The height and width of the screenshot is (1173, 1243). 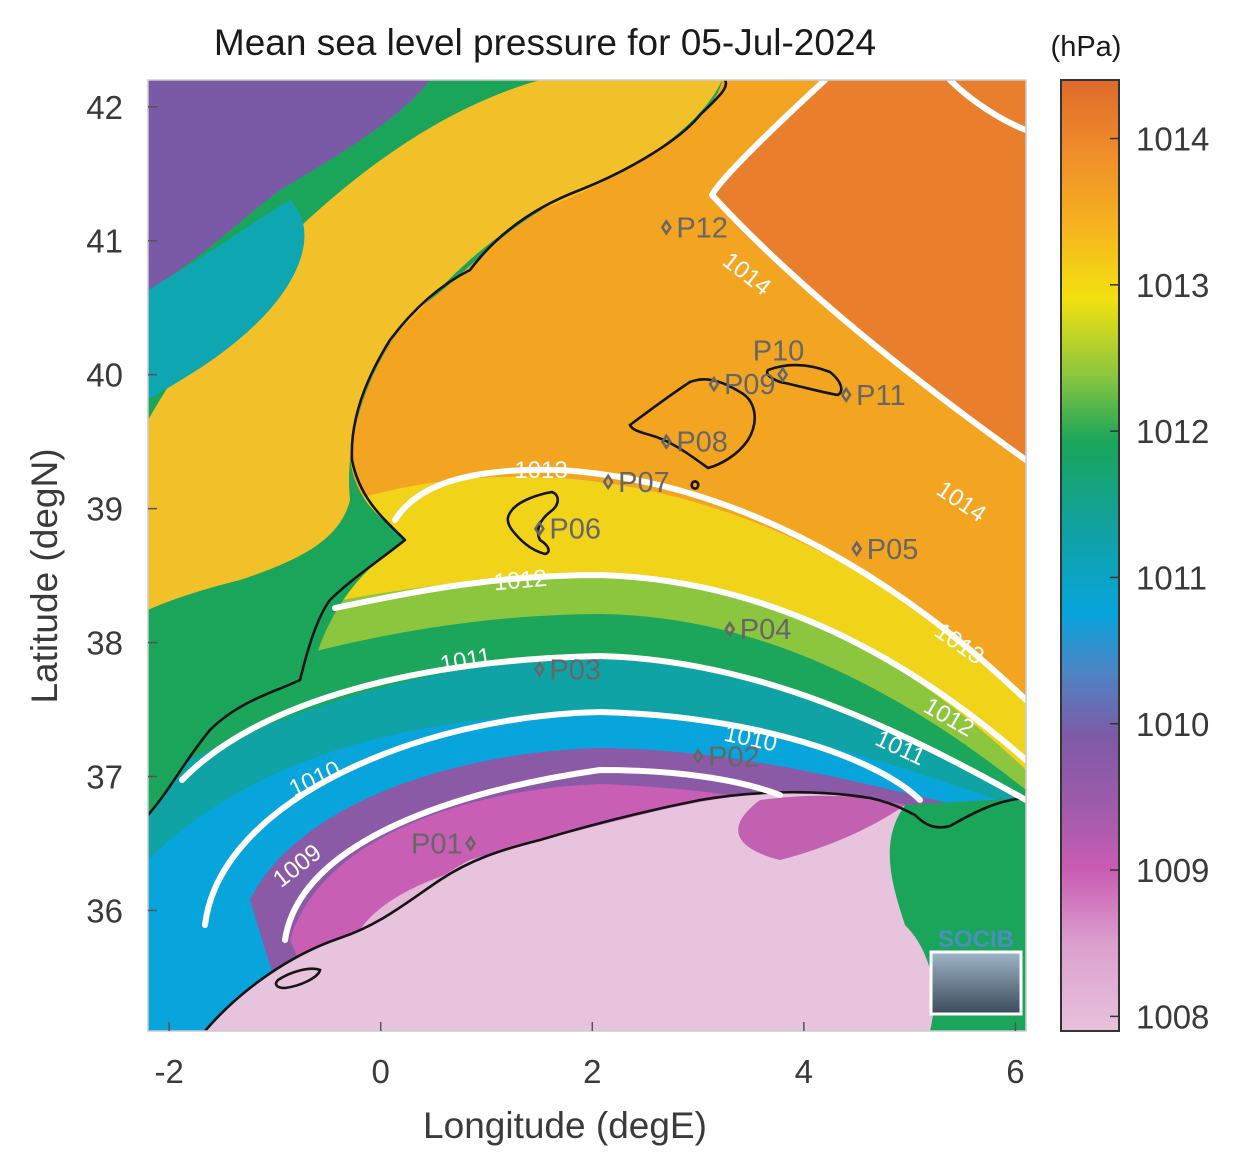 What do you see at coordinates (1172, 139) in the screenshot?
I see `colorbar-tick-label: 1014` at bounding box center [1172, 139].